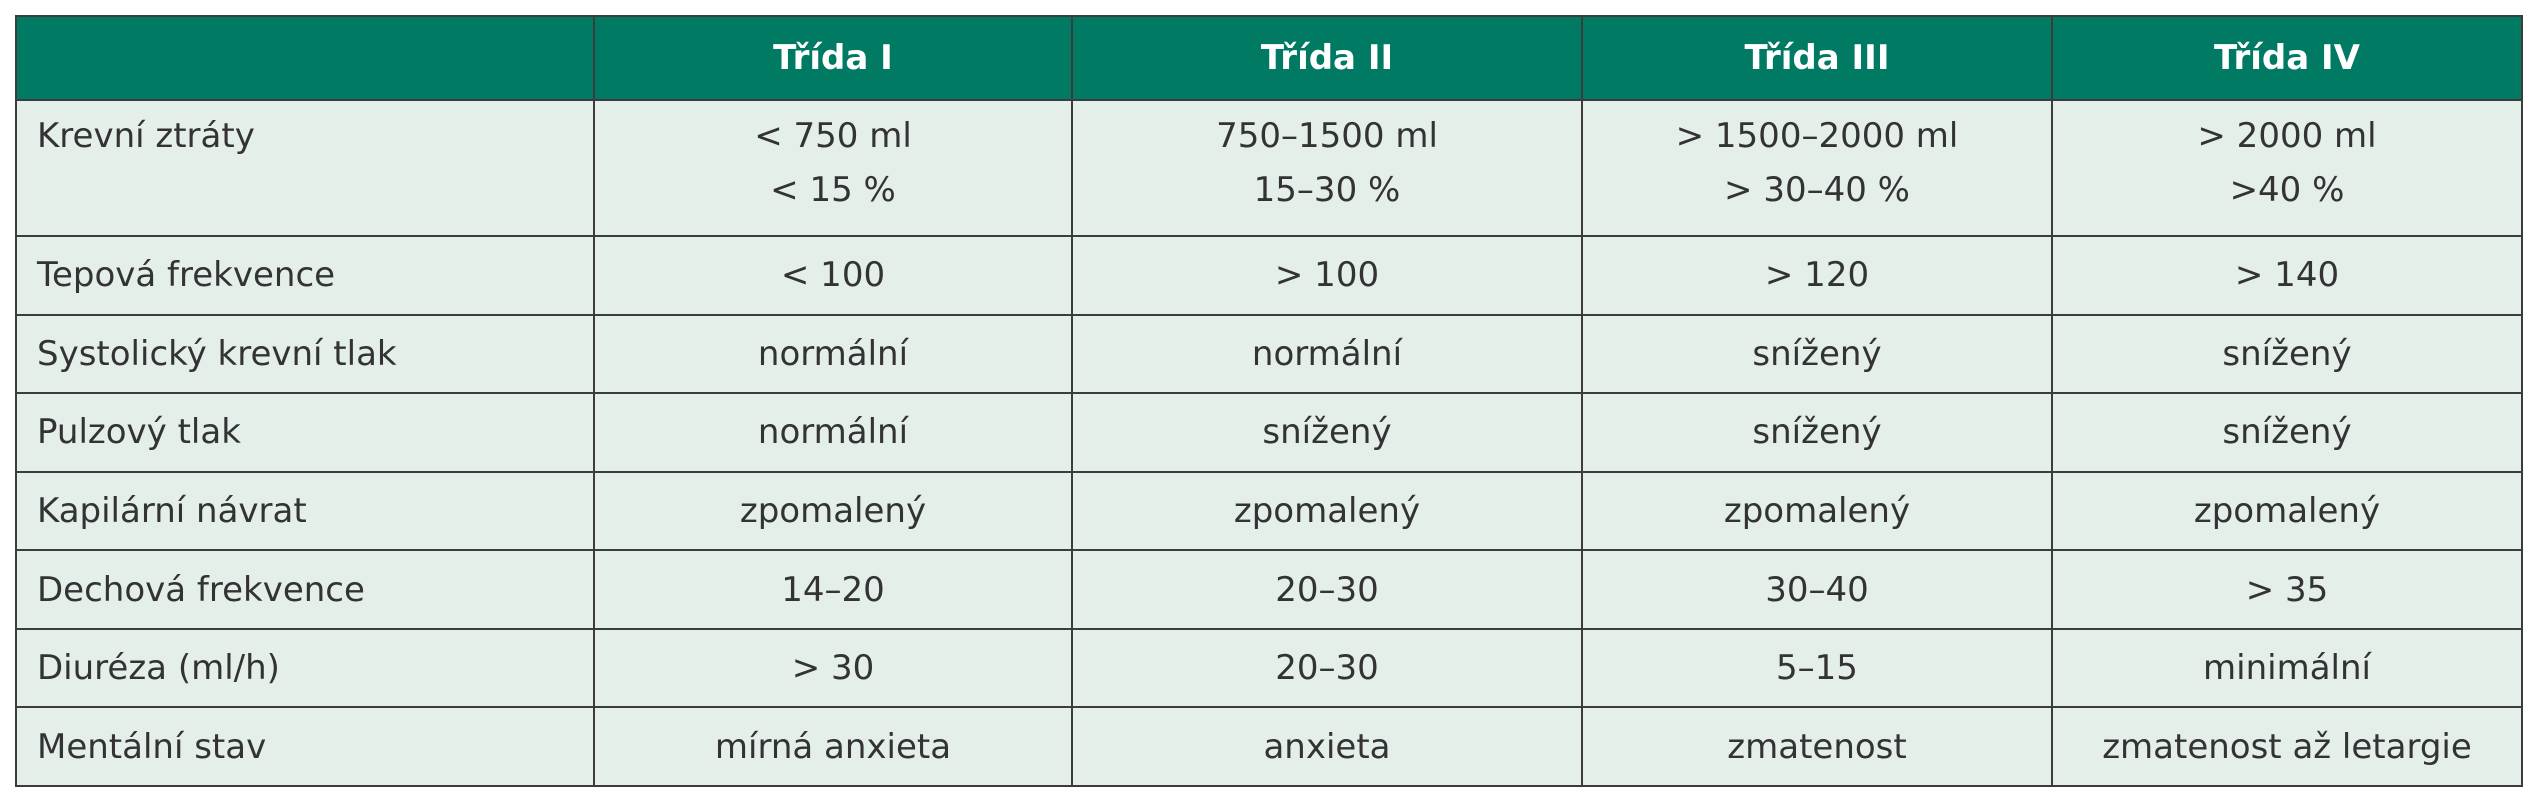 The image size is (2536, 800). What do you see at coordinates (2287, 58) in the screenshot?
I see `column-header: Třída IV` at bounding box center [2287, 58].